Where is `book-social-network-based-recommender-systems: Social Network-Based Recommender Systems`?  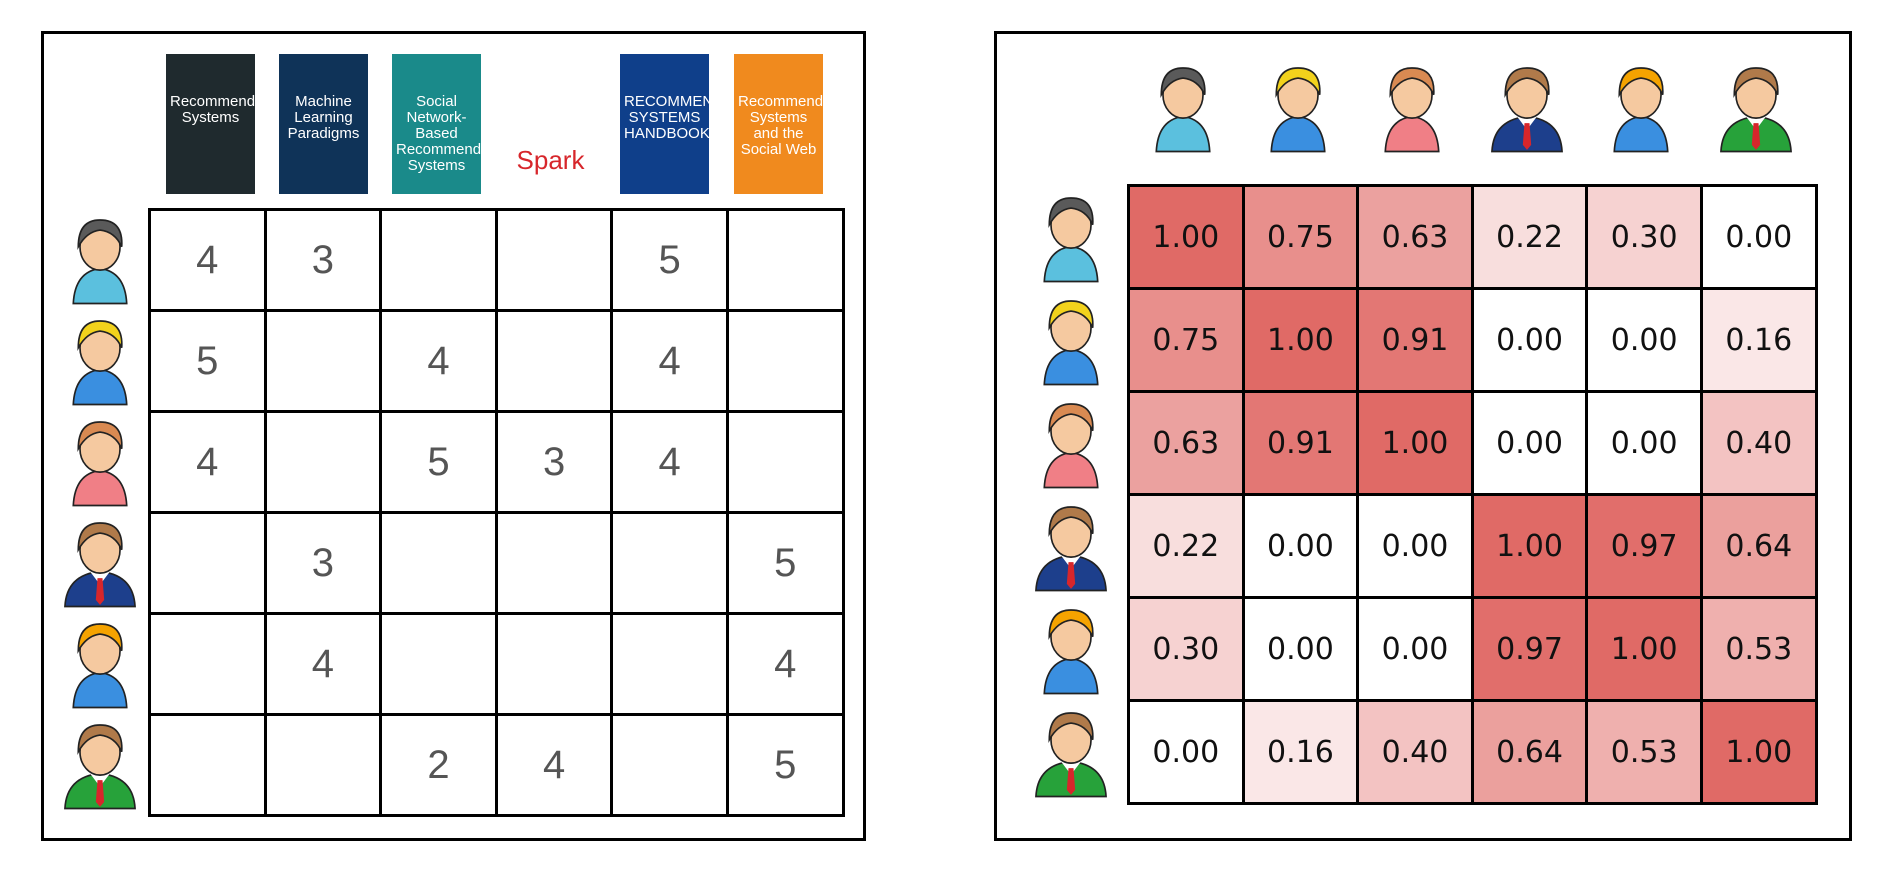
book-social-network-based-recommender-systems: Social Network-Based Recommender Systems is located at coordinates (436, 124).